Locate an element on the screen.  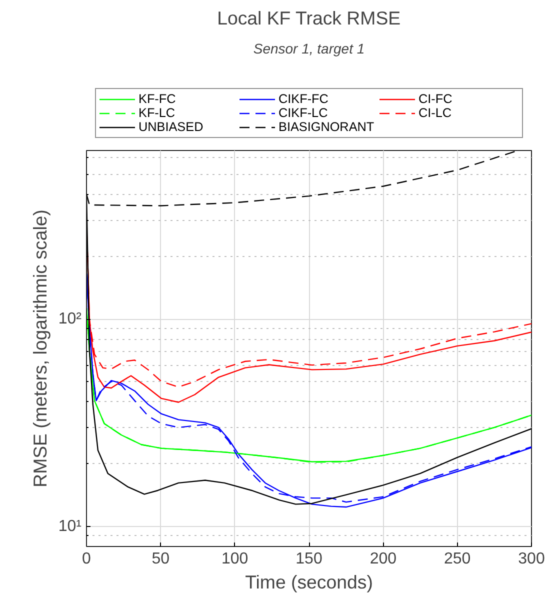
y-tick-label: 10² is located at coordinates (70, 319).